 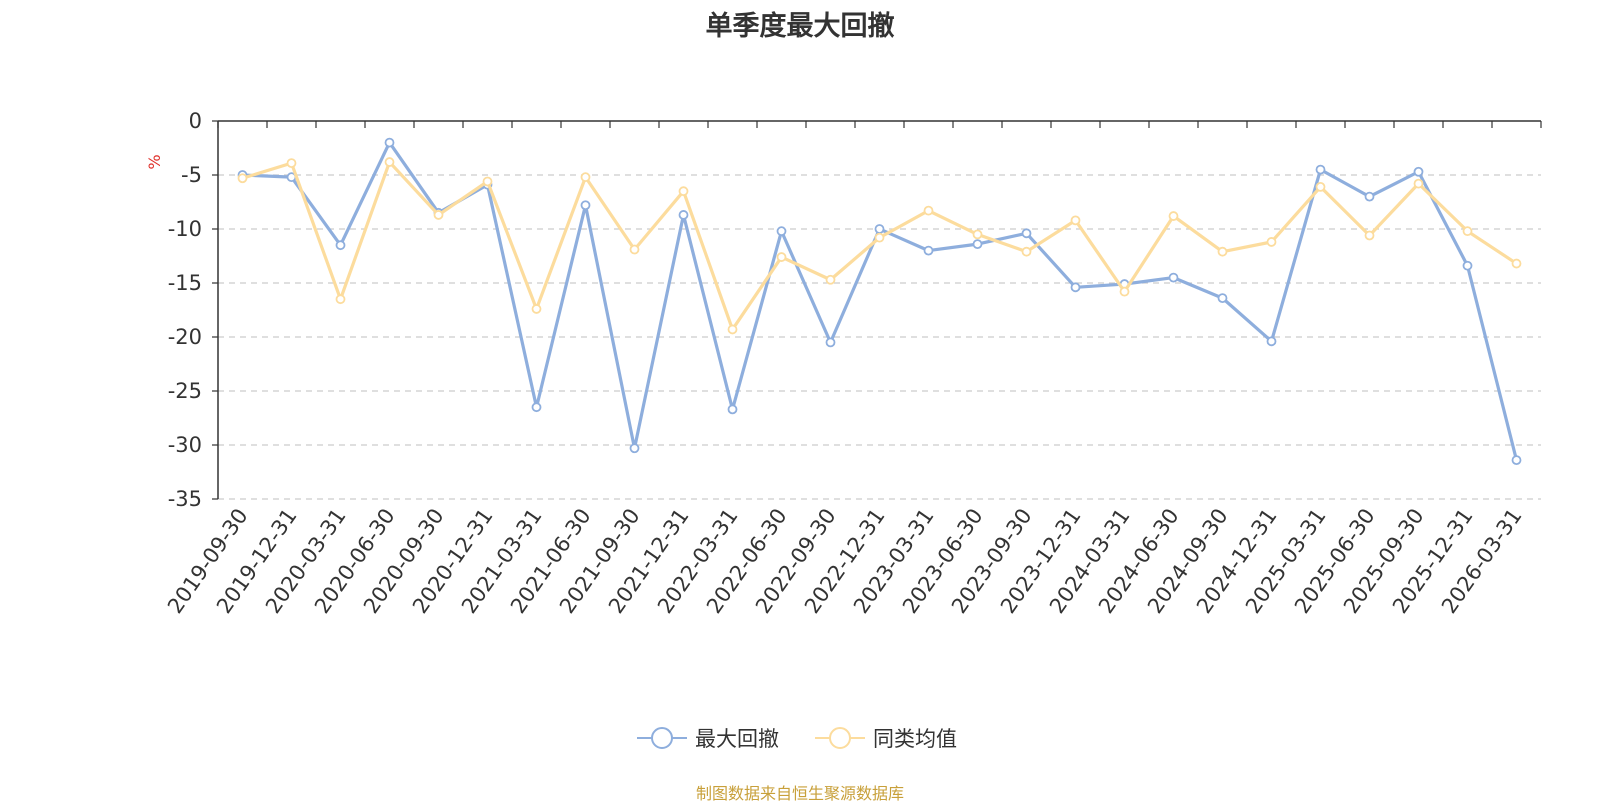 I want to click on y-tick-label: -5, so click(x=191, y=175).